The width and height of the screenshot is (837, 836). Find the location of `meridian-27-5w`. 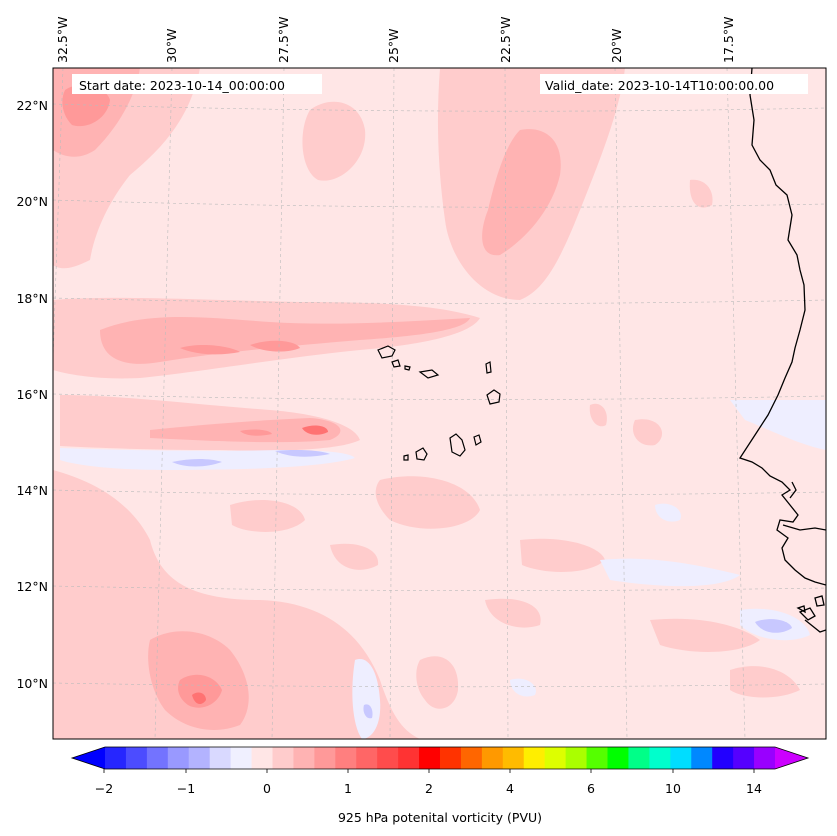

meridian-27-5w is located at coordinates (278, 403).